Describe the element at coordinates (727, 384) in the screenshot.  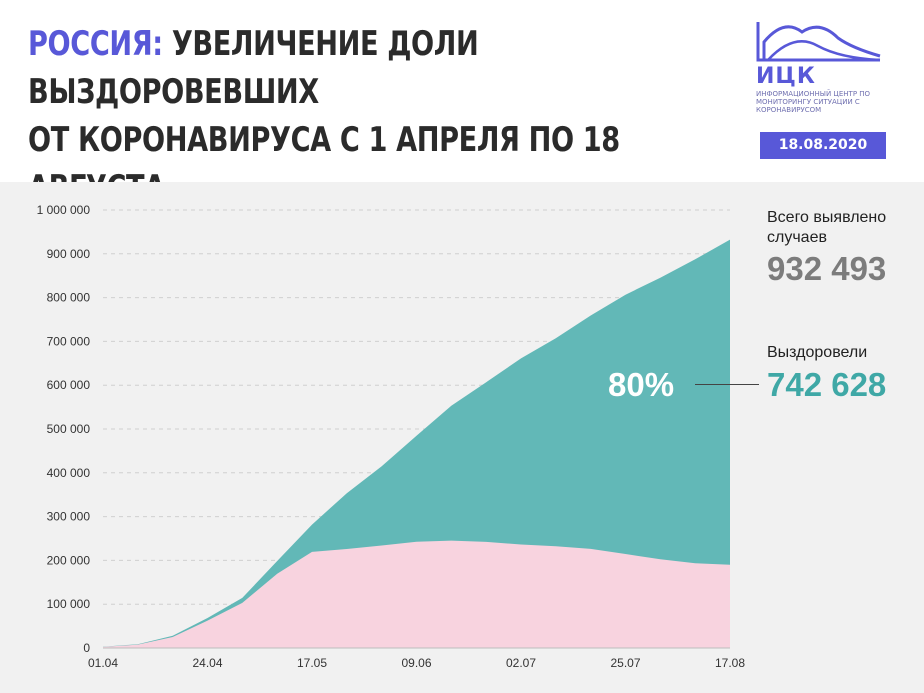
I see `recovered-pointer-line` at that location.